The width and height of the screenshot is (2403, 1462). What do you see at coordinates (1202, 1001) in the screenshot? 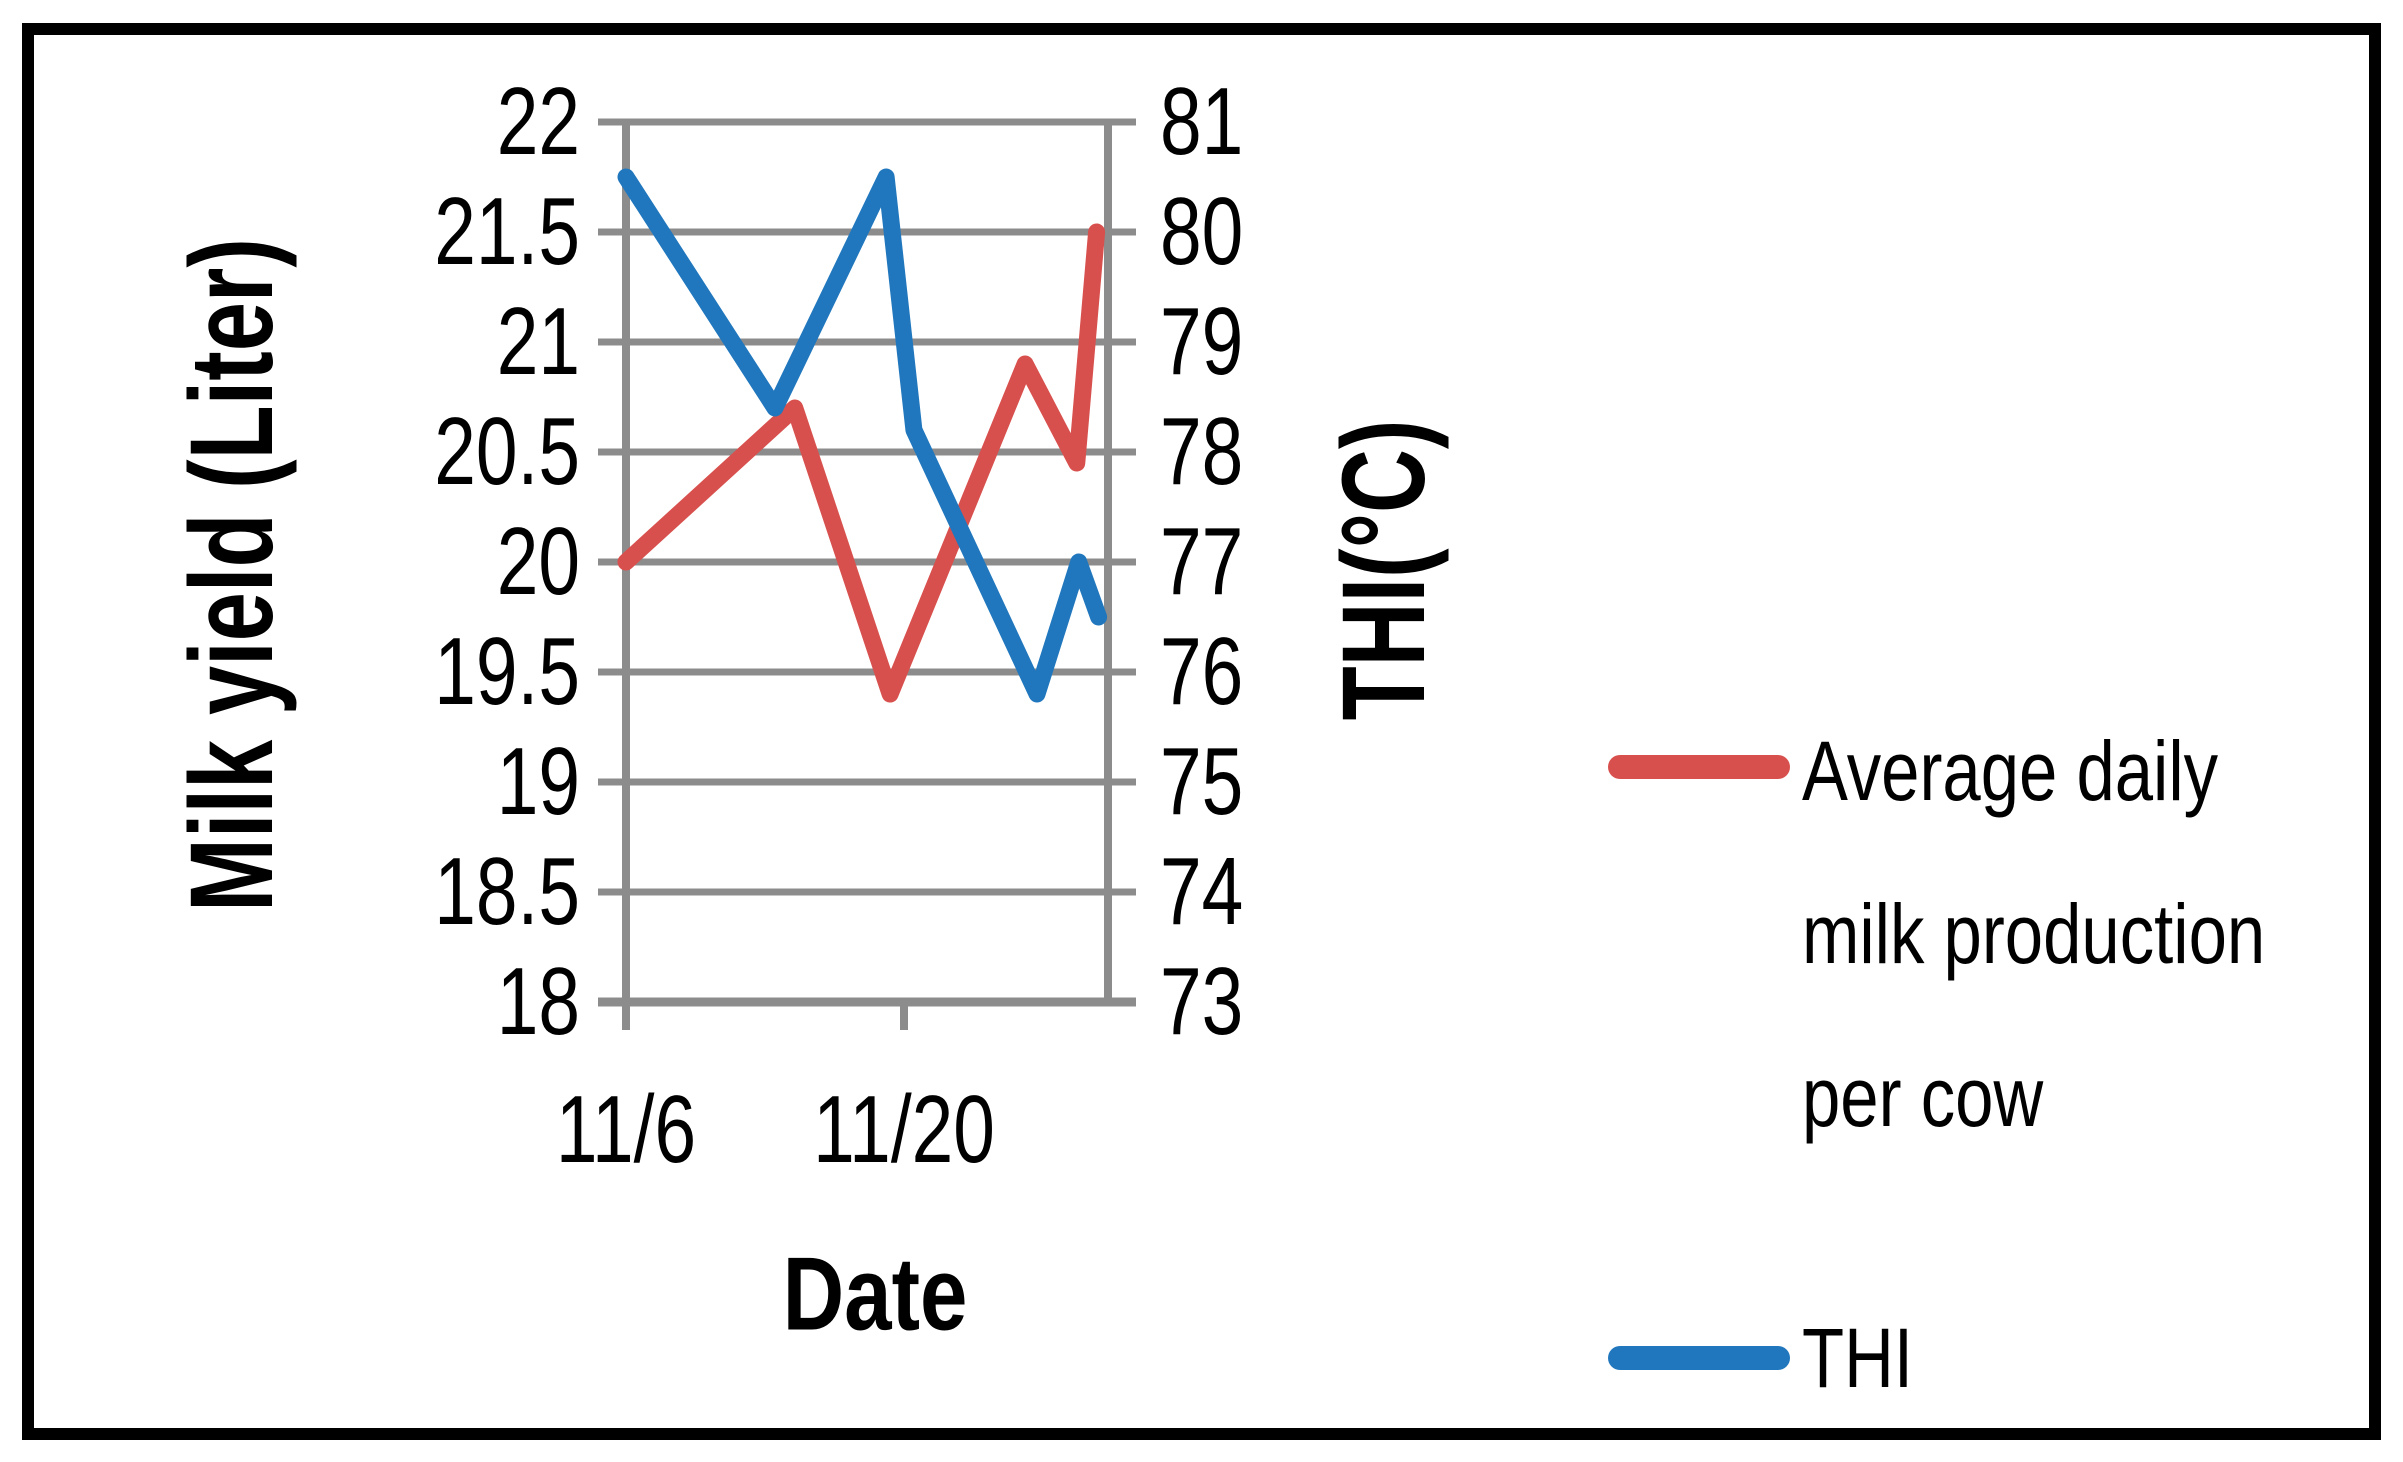
I see `y-right-tick-label: 73` at bounding box center [1202, 1001].